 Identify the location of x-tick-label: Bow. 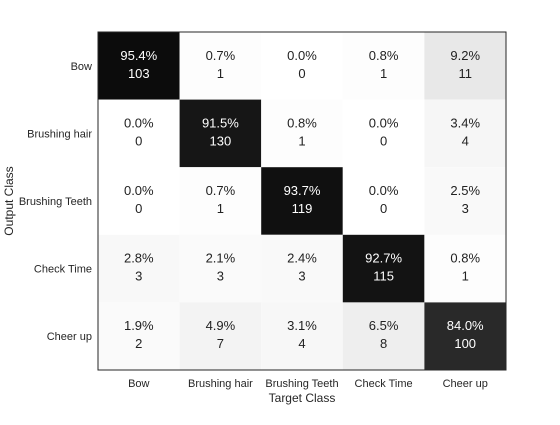
(138, 384).